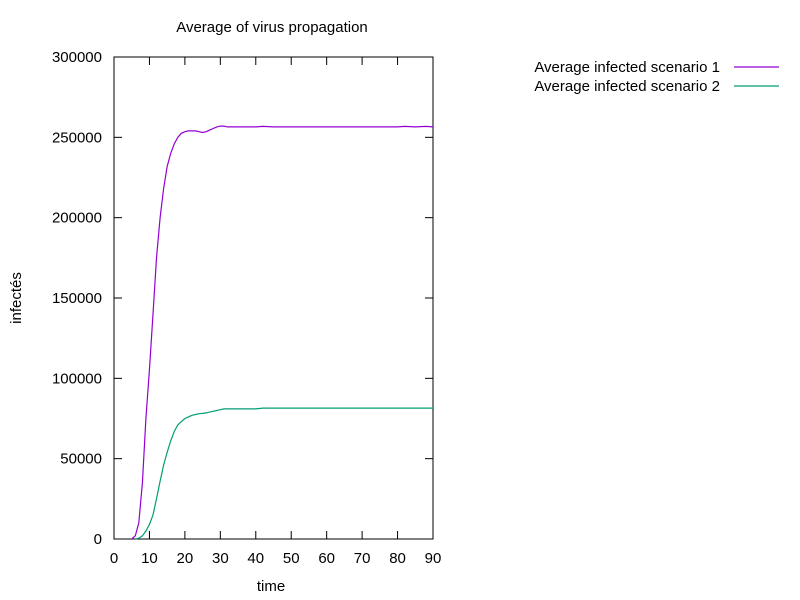 The width and height of the screenshot is (800, 600). What do you see at coordinates (98, 539) in the screenshot?
I see `y-tick-label: 0` at bounding box center [98, 539].